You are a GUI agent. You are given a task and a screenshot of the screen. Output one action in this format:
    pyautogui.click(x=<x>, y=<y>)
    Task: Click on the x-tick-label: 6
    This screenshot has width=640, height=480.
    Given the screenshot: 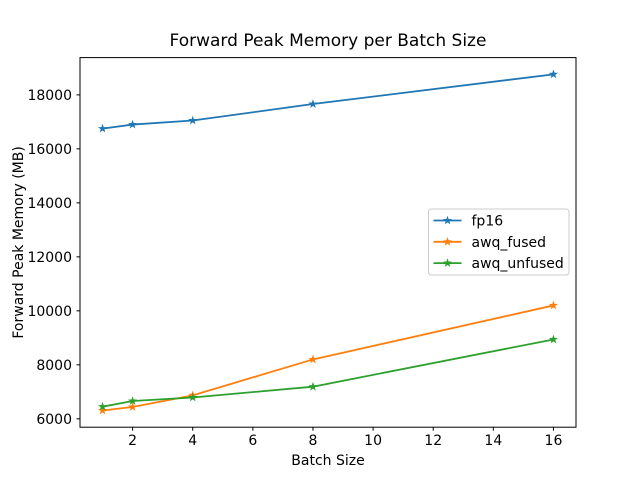 What is the action you would take?
    pyautogui.click(x=252, y=441)
    